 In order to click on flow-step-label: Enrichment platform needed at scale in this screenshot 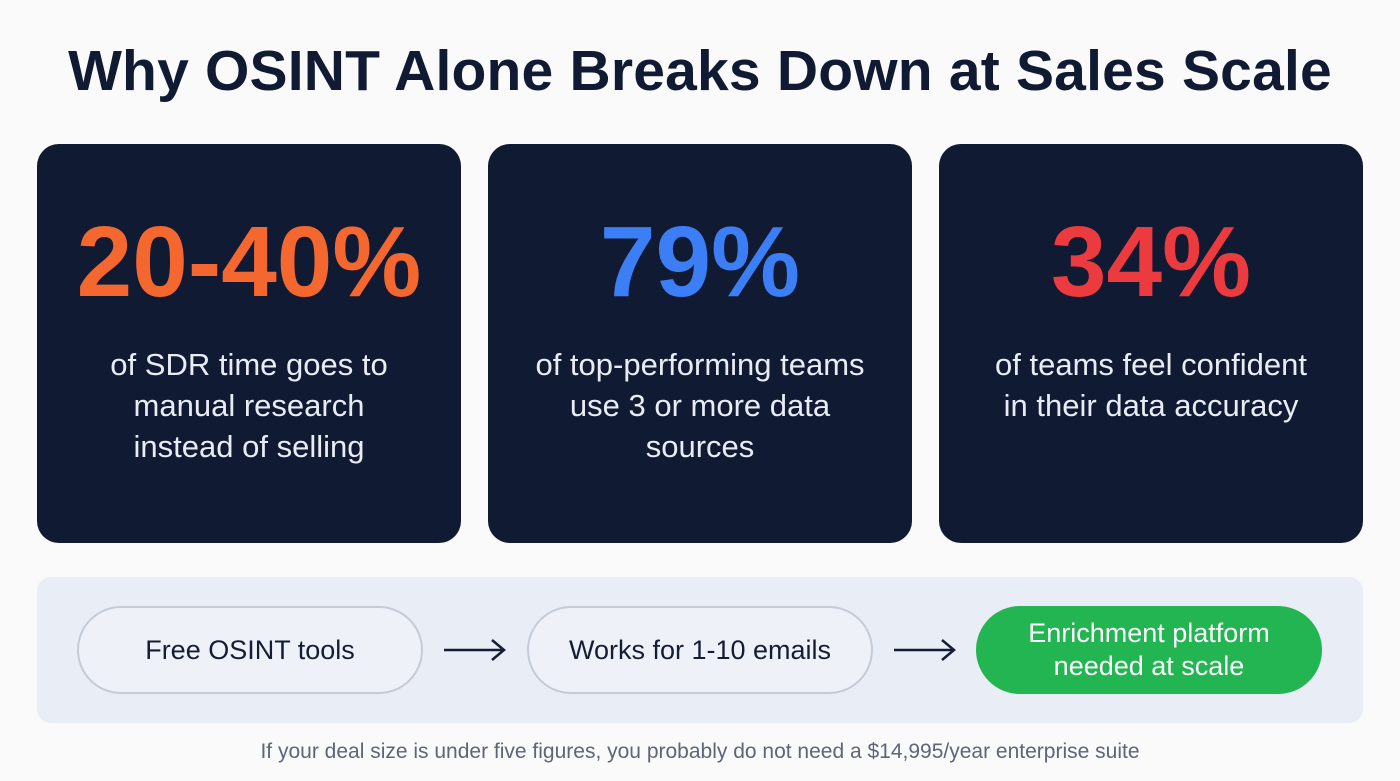, I will do `click(1149, 649)`.